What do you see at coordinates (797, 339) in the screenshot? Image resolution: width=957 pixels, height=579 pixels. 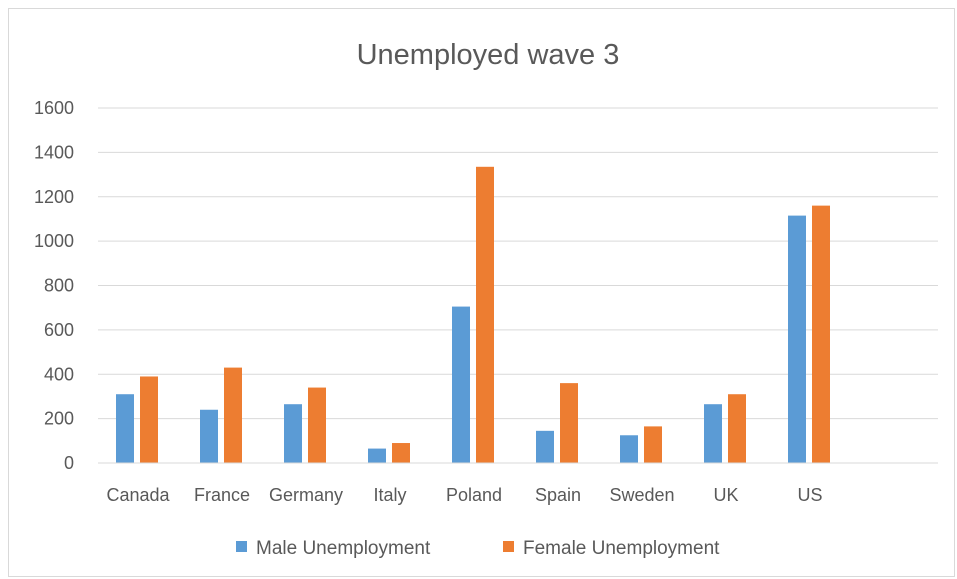 I see `bar-male-us` at bounding box center [797, 339].